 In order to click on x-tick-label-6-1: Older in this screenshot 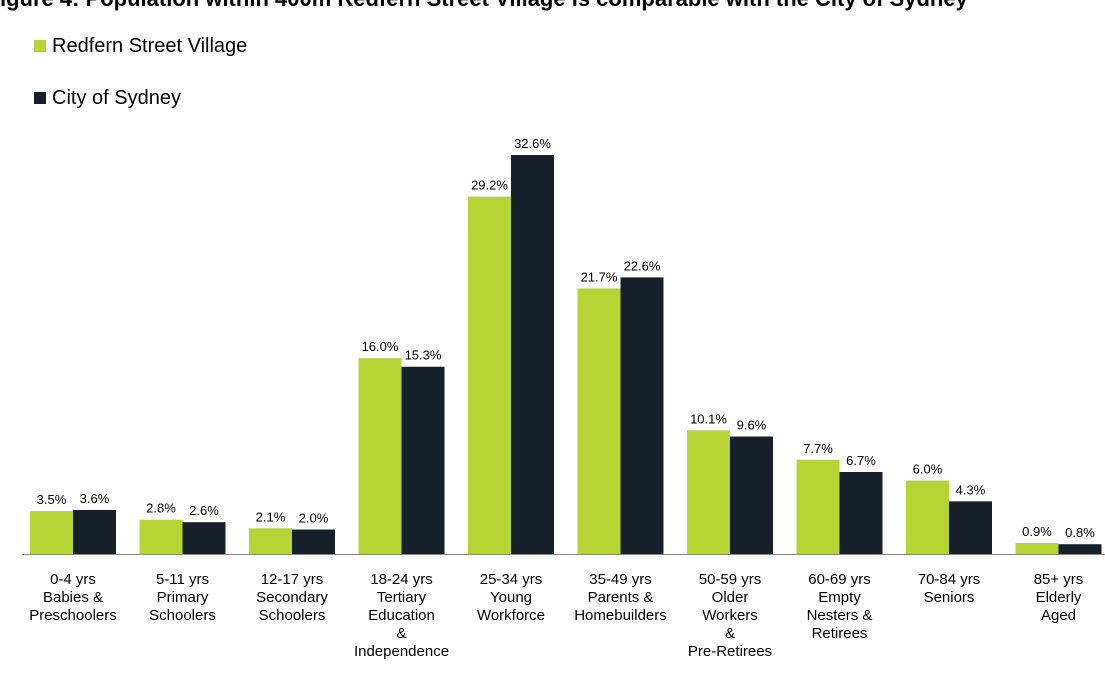, I will do `click(730, 597)`.